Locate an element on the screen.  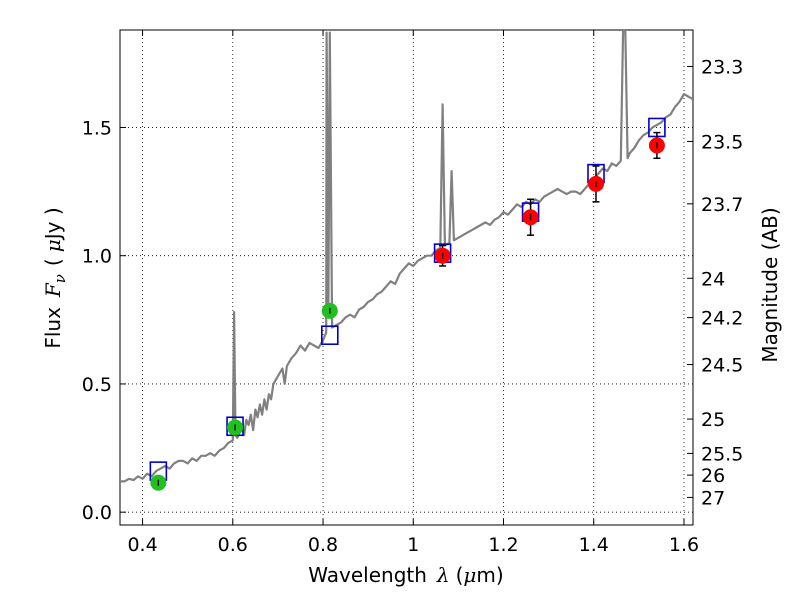
x-tick-label: 0.6 is located at coordinates (233, 545).